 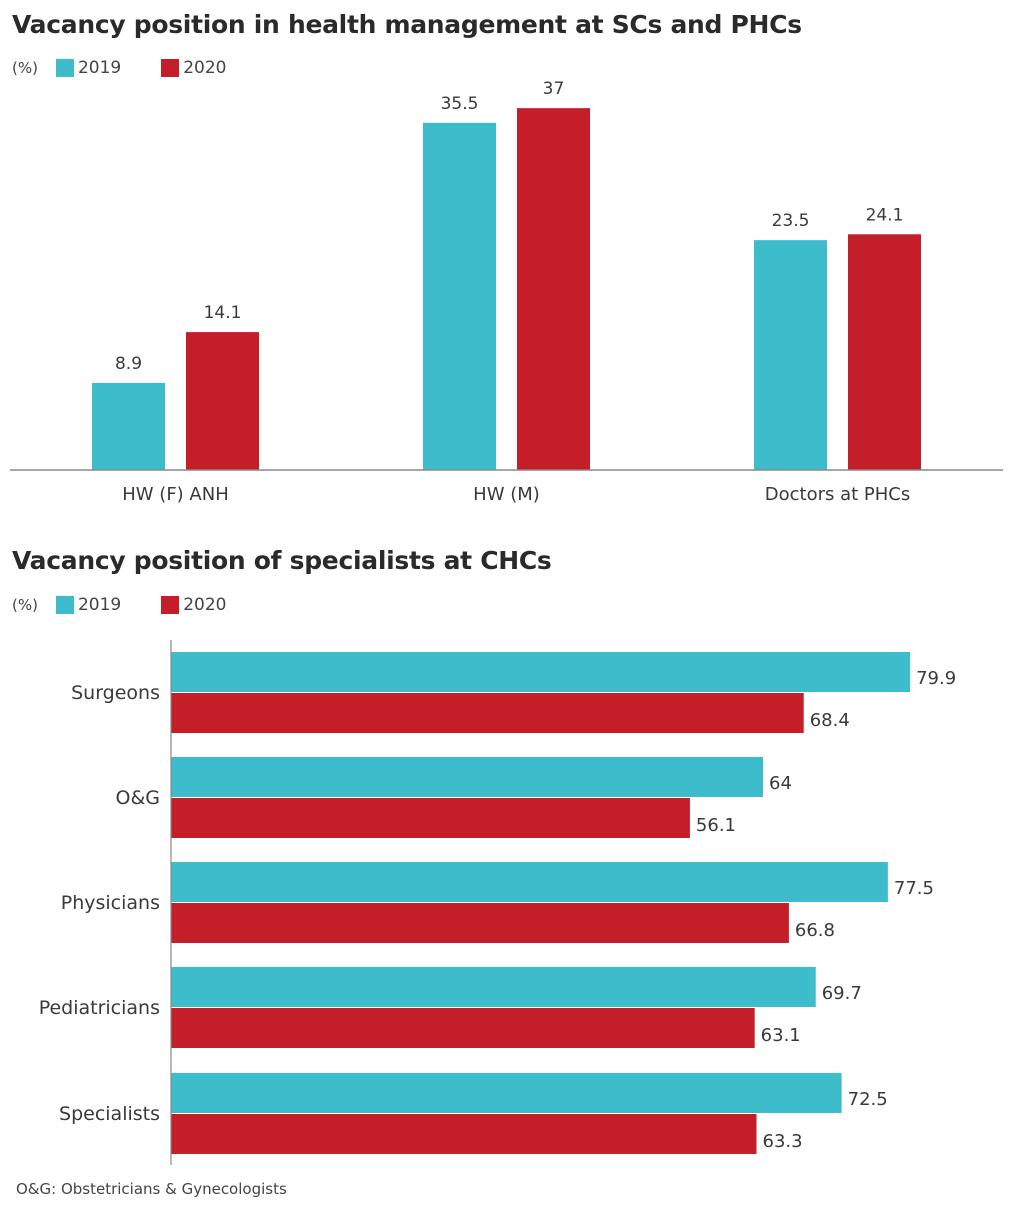 I want to click on data-label-2020-2: 24.1, so click(x=885, y=215).